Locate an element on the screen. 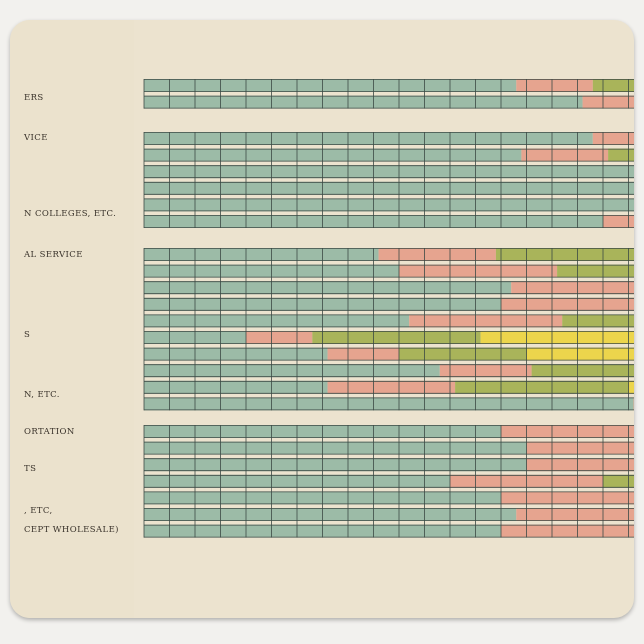  row-label: N COLLEGES, ETC. is located at coordinates (70, 214).